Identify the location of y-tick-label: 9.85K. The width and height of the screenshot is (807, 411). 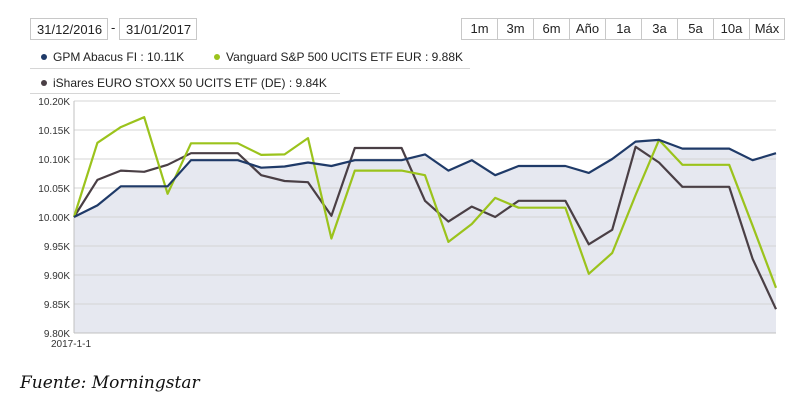
(57, 305).